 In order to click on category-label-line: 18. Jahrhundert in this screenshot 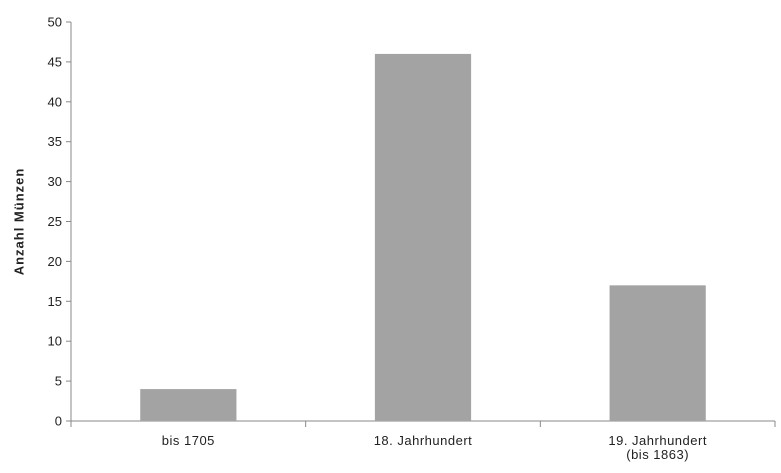, I will do `click(423, 440)`.